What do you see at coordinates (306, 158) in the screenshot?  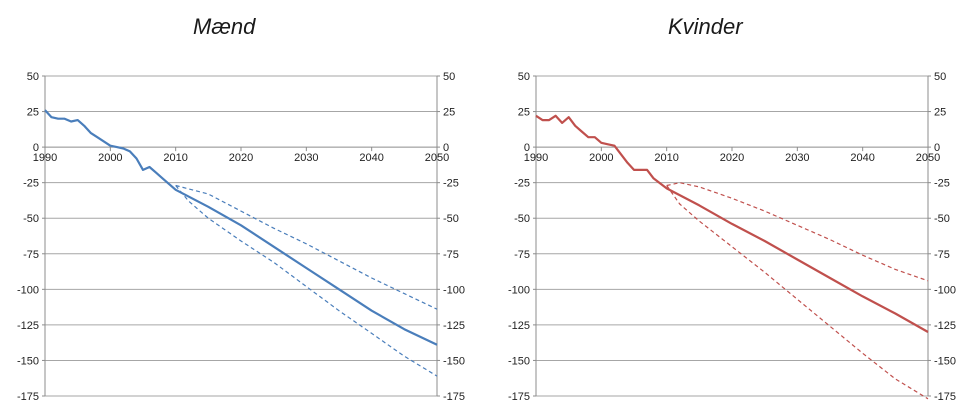 I see `x-tick-label-maend: 2030` at bounding box center [306, 158].